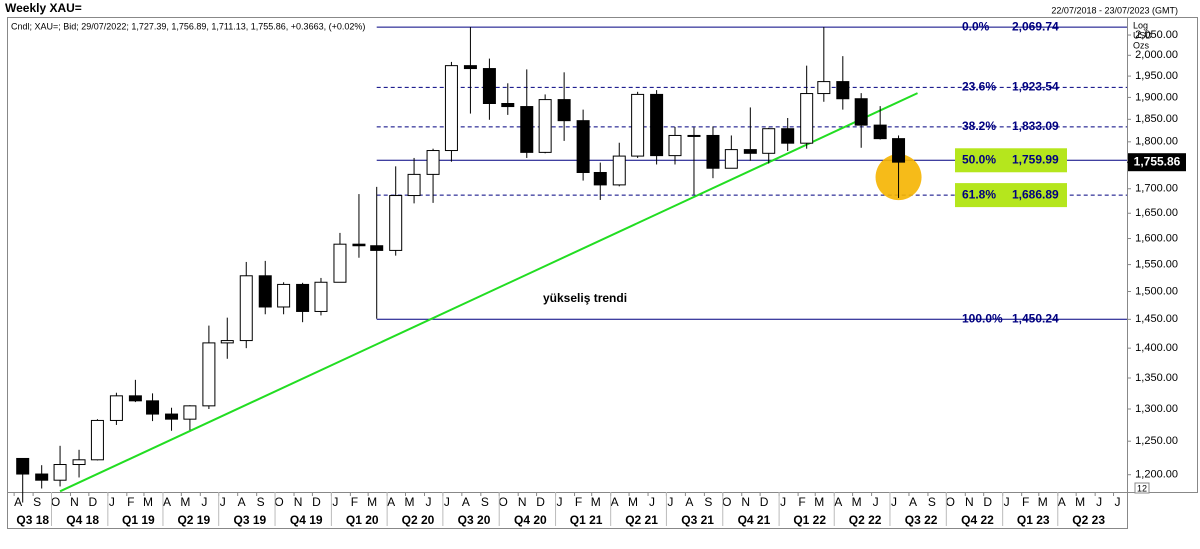  Describe the element at coordinates (1156, 238) in the screenshot. I see `y-tick-label: 1,600.00` at that location.